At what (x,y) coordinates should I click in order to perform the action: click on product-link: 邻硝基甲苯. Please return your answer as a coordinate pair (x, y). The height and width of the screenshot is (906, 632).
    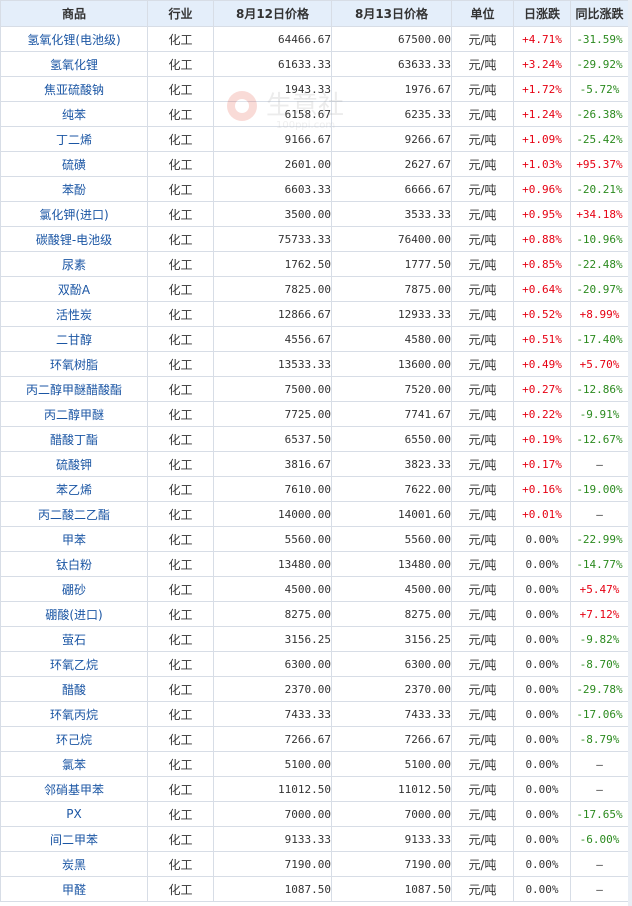
    Looking at the image, I should click on (73, 789).